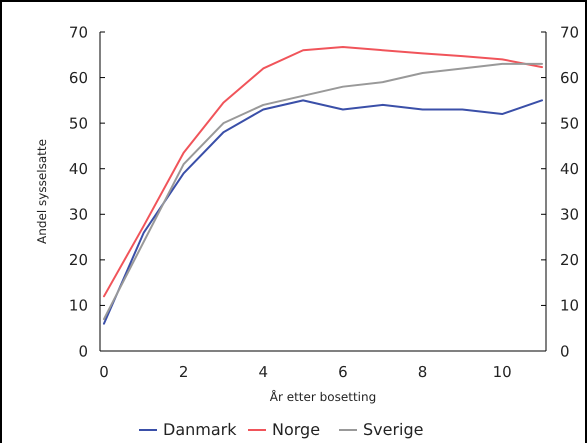 Image resolution: width=587 pixels, height=443 pixels. What do you see at coordinates (78, 260) in the screenshot?
I see `y-tick-label: 20` at bounding box center [78, 260].